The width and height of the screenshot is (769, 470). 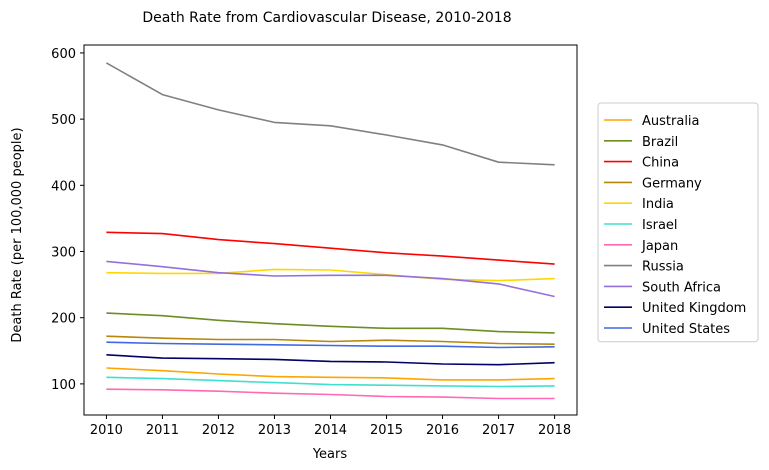 What do you see at coordinates (330, 382) in the screenshot?
I see `series-line-israel` at bounding box center [330, 382].